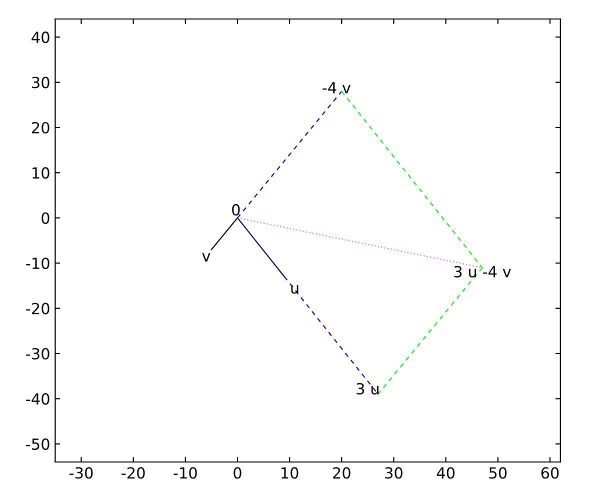 The image size is (600, 500). I want to click on annotation: u, so click(294, 289).